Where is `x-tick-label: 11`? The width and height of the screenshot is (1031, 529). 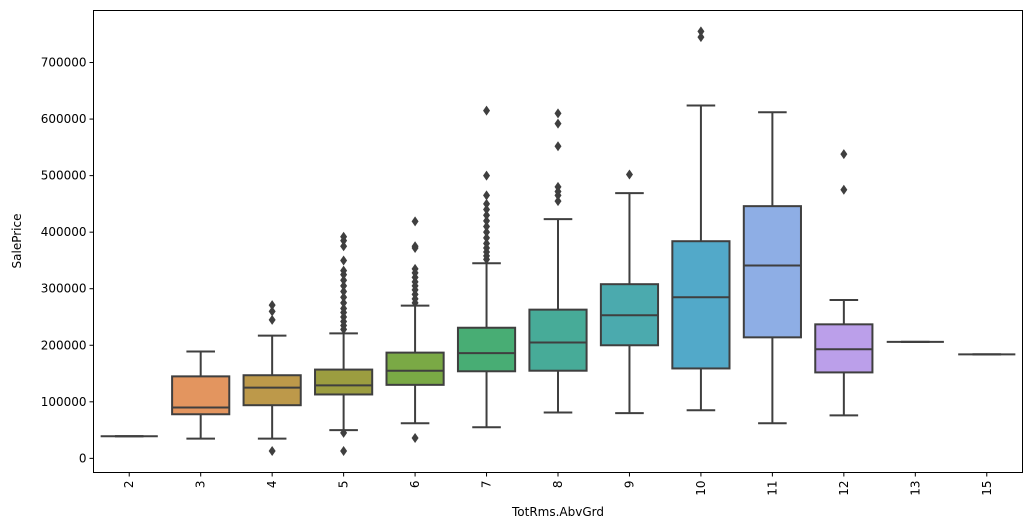 x-tick-label: 11 is located at coordinates (772, 488).